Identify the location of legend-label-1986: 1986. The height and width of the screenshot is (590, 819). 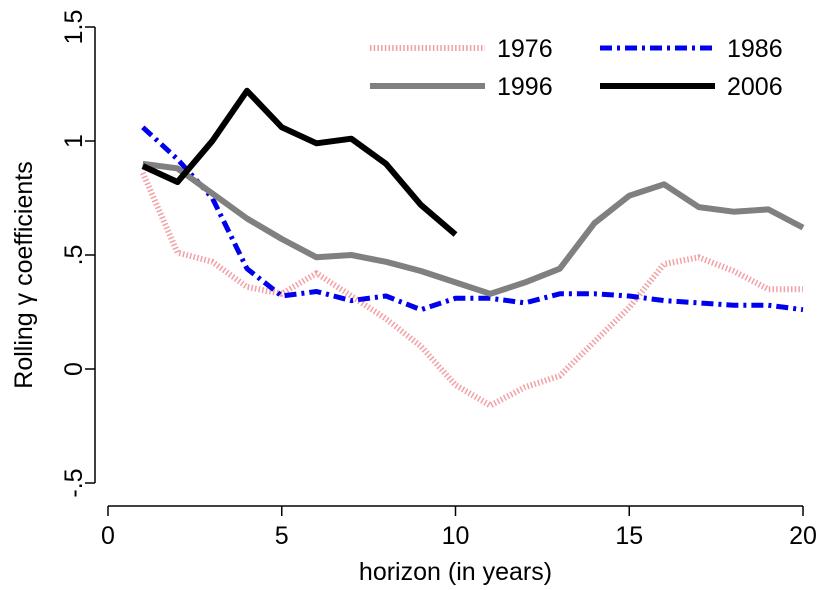
(755, 49).